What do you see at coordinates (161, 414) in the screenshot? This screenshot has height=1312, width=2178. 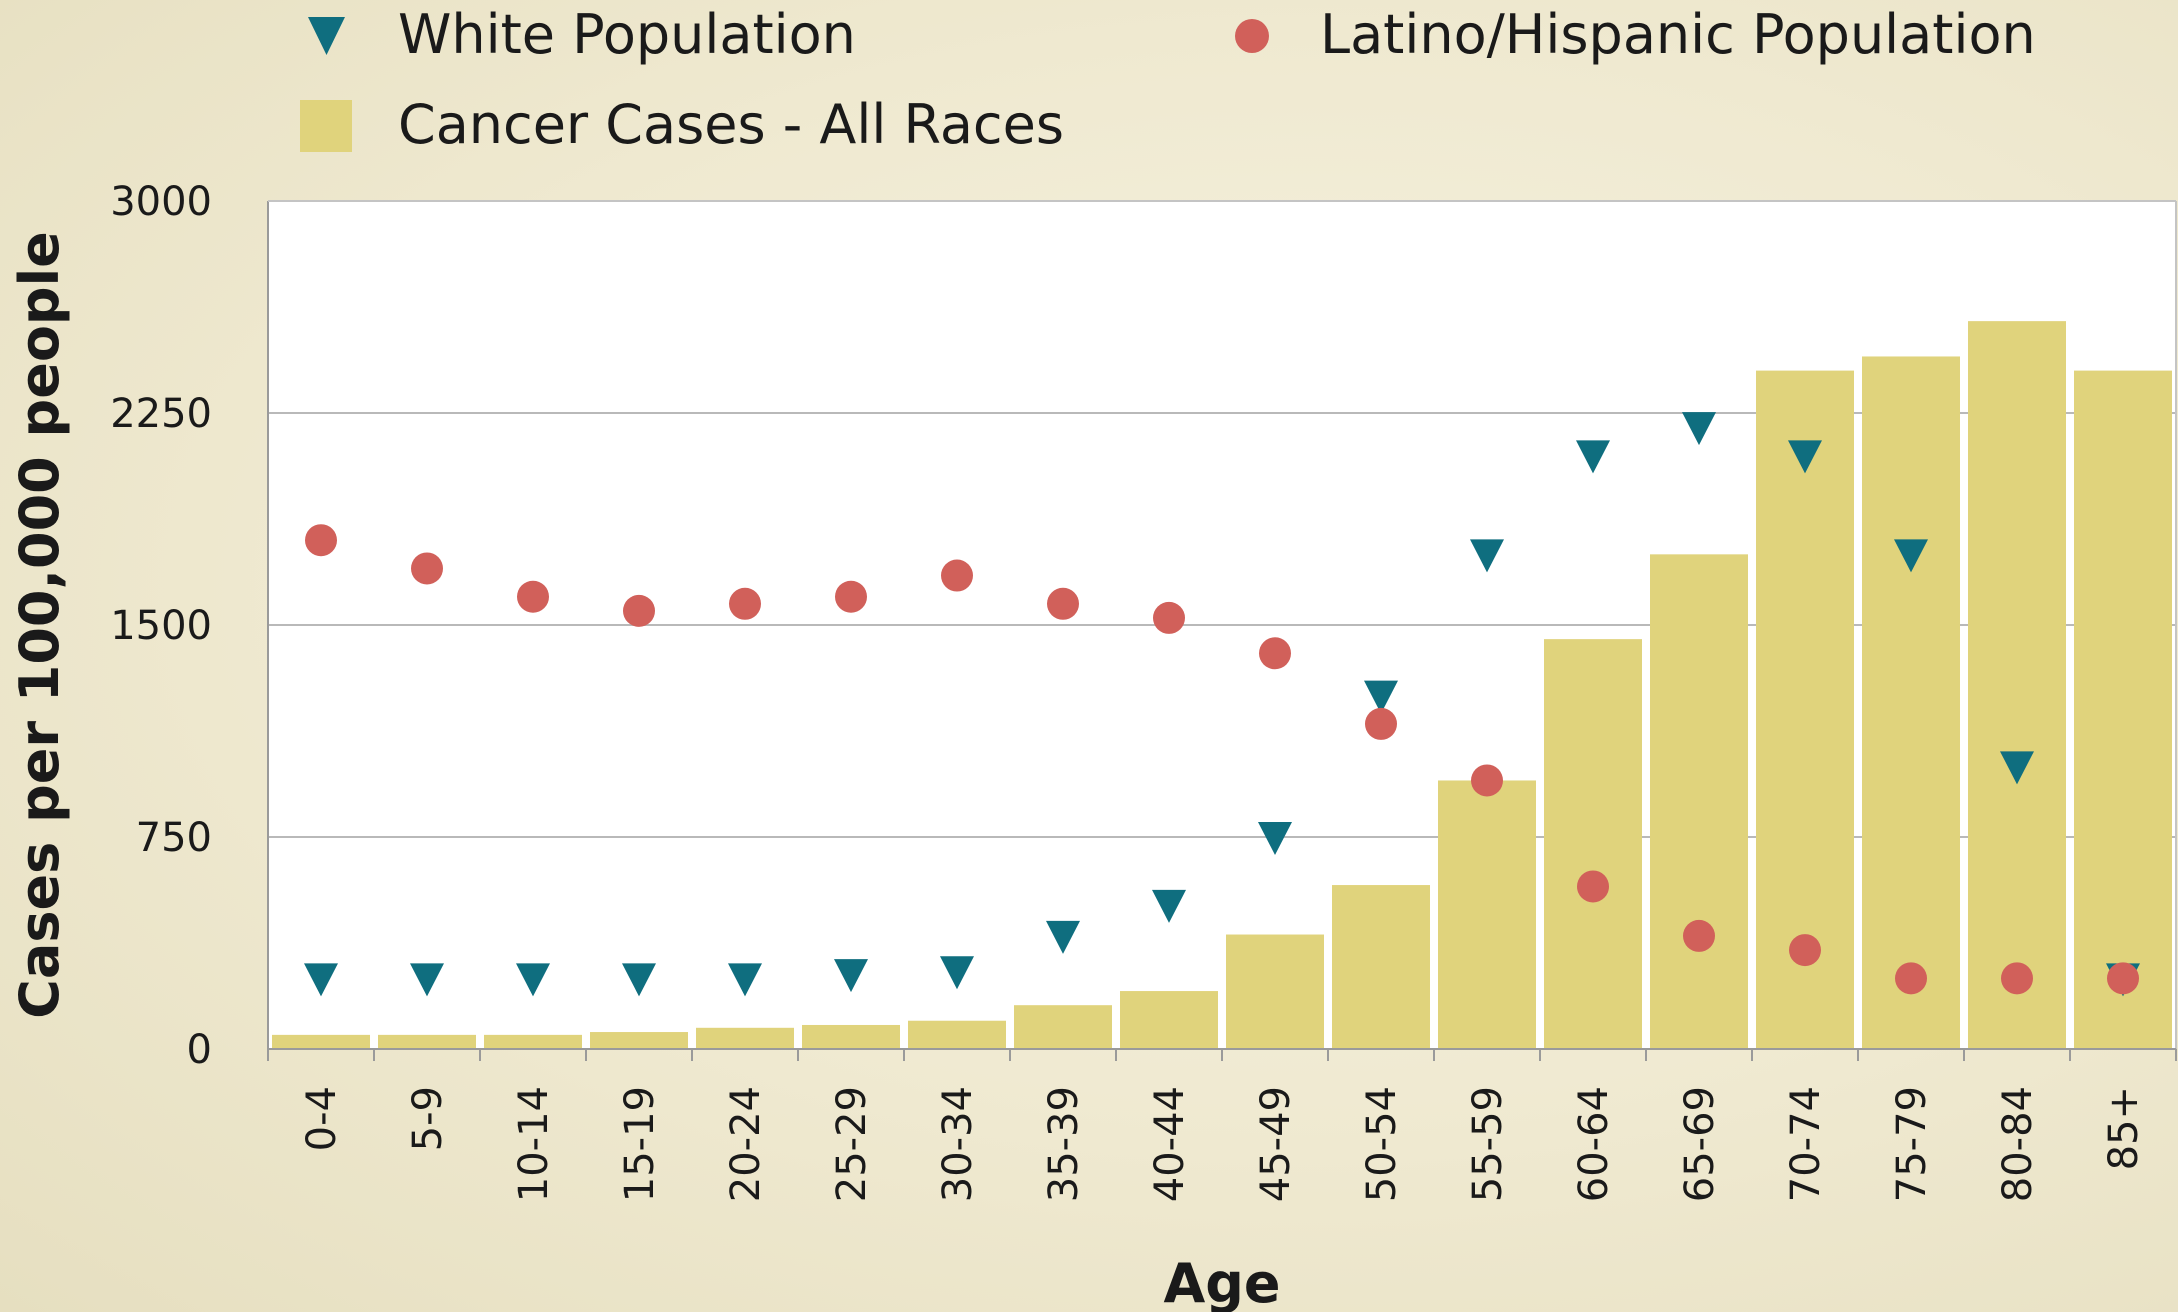 I see `y-tick-label-2250: 2250` at bounding box center [161, 414].